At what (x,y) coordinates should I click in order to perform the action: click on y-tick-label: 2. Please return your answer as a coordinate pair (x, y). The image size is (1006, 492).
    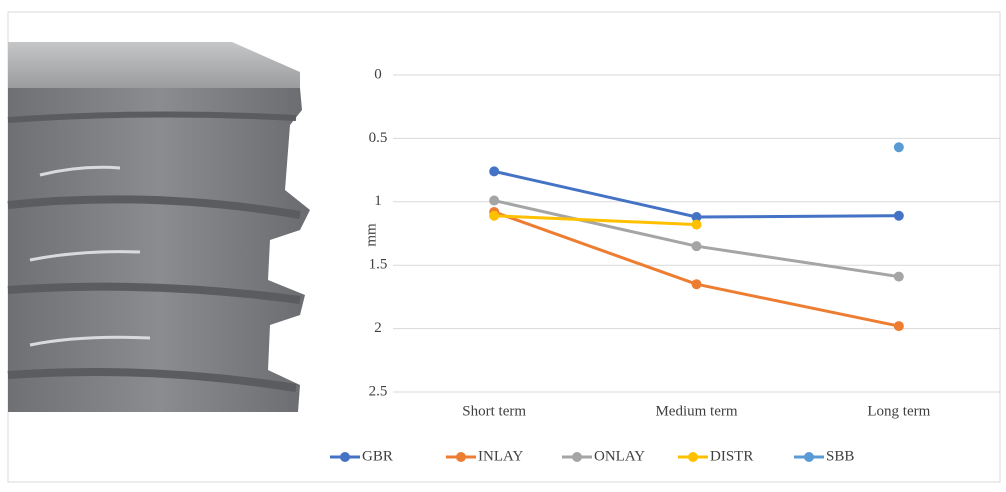
    Looking at the image, I should click on (378, 328).